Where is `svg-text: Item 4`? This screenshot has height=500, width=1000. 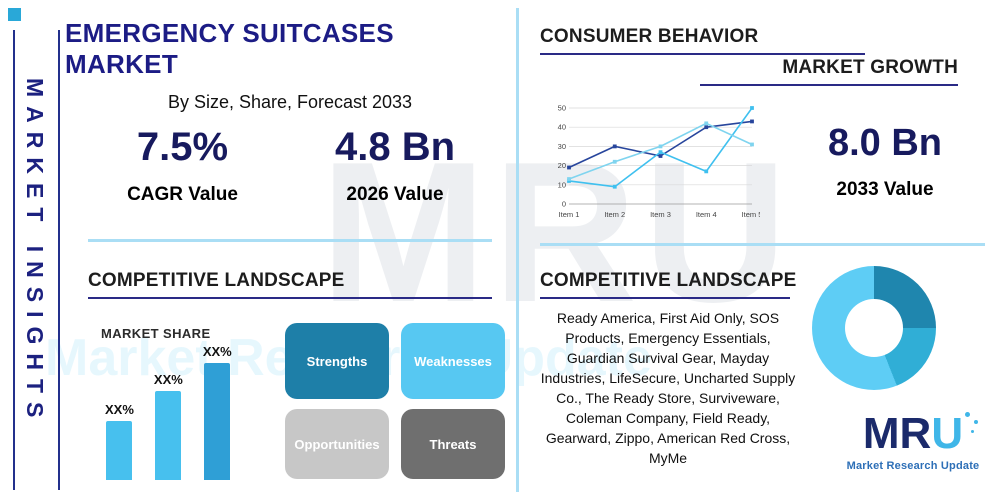
svg-text: Item 4 is located at coordinates (706, 214).